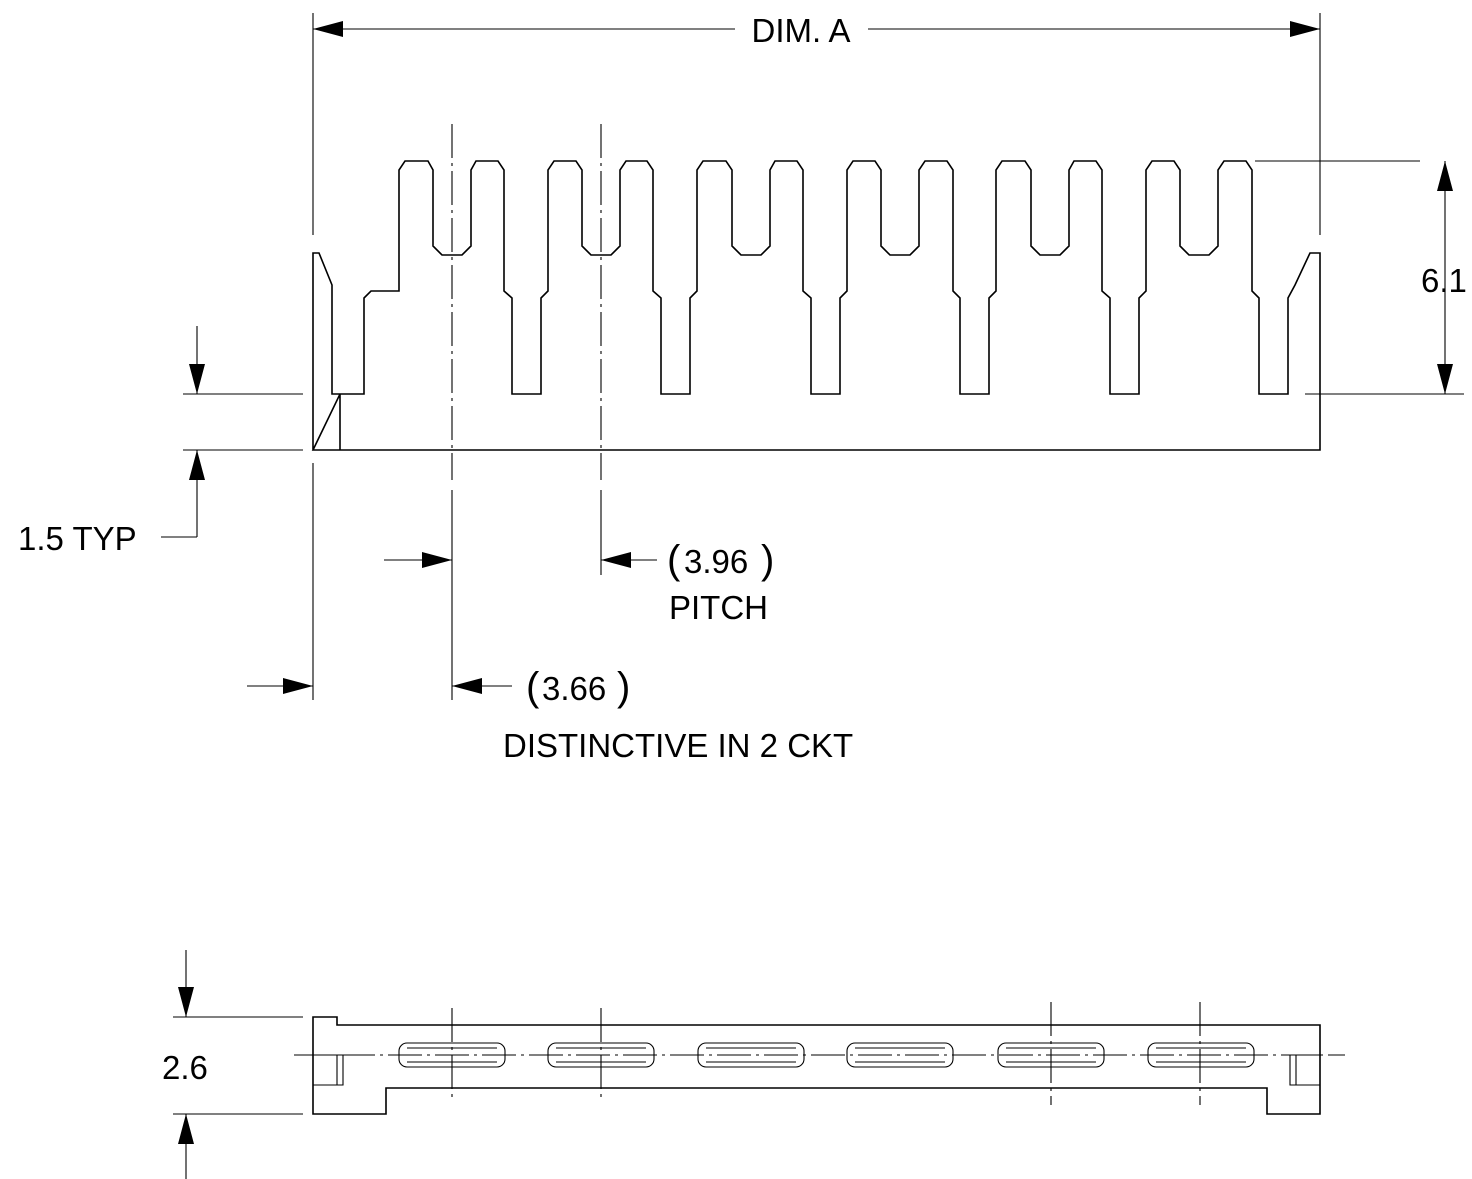  What do you see at coordinates (716, 561) in the screenshot?
I see `pitch-value: 3.96` at bounding box center [716, 561].